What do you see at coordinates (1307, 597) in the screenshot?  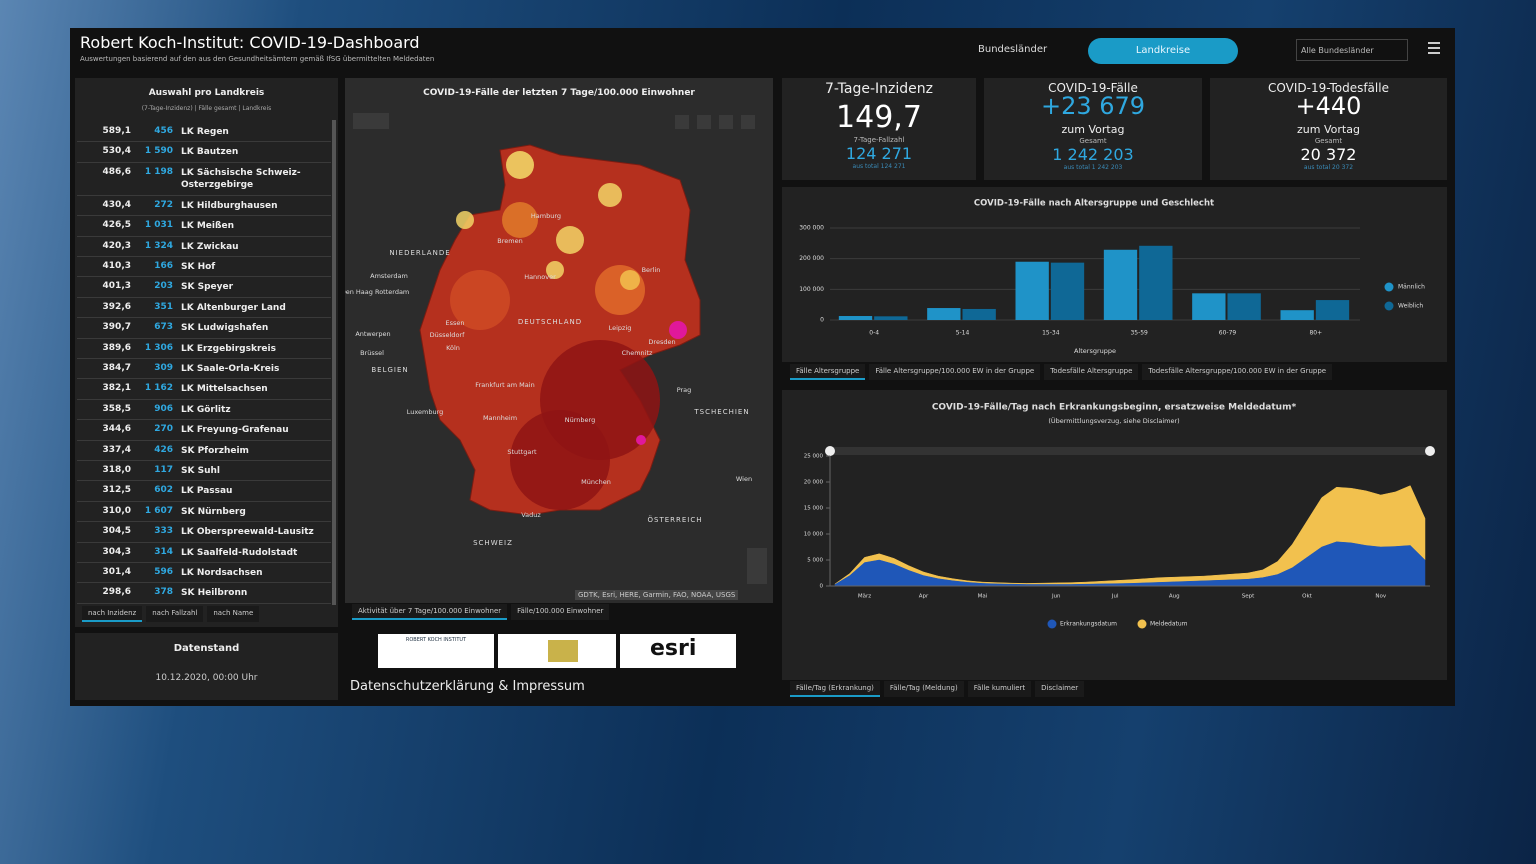 I see `x-tick-label: Okt` at bounding box center [1307, 597].